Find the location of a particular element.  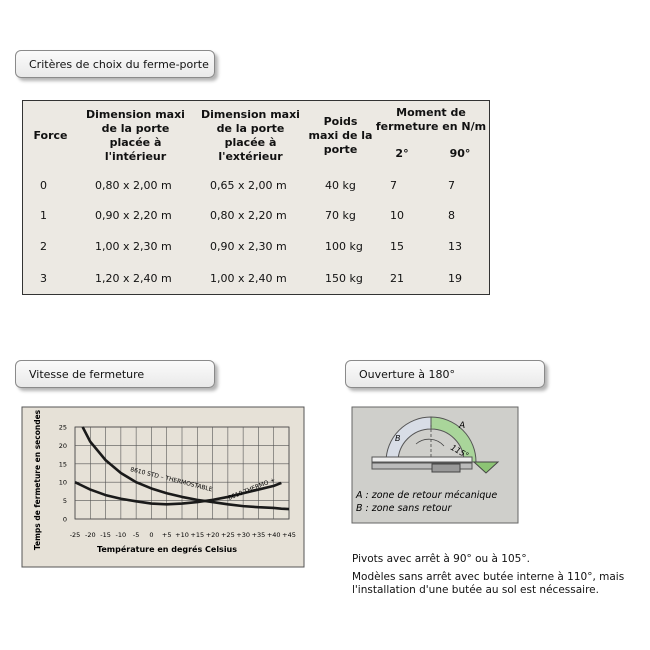

header-text: Force is located at coordinates (50, 135).